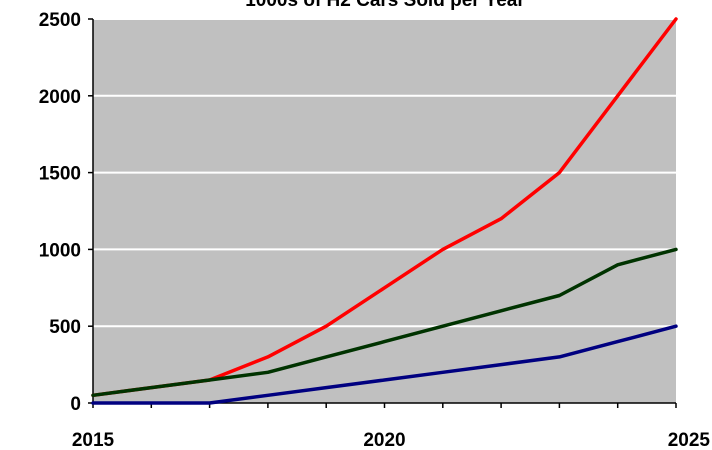 This screenshot has width=712, height=450. Describe the element at coordinates (60, 97) in the screenshot. I see `y-tick-label-2000: 2000` at that location.